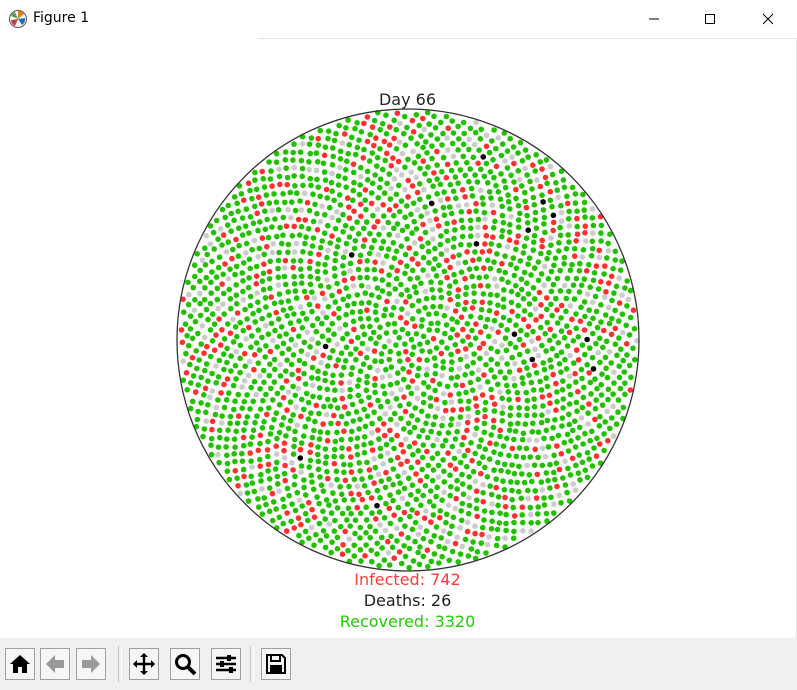  Describe the element at coordinates (252, 664) in the screenshot. I see `toolbar-separator` at that location.